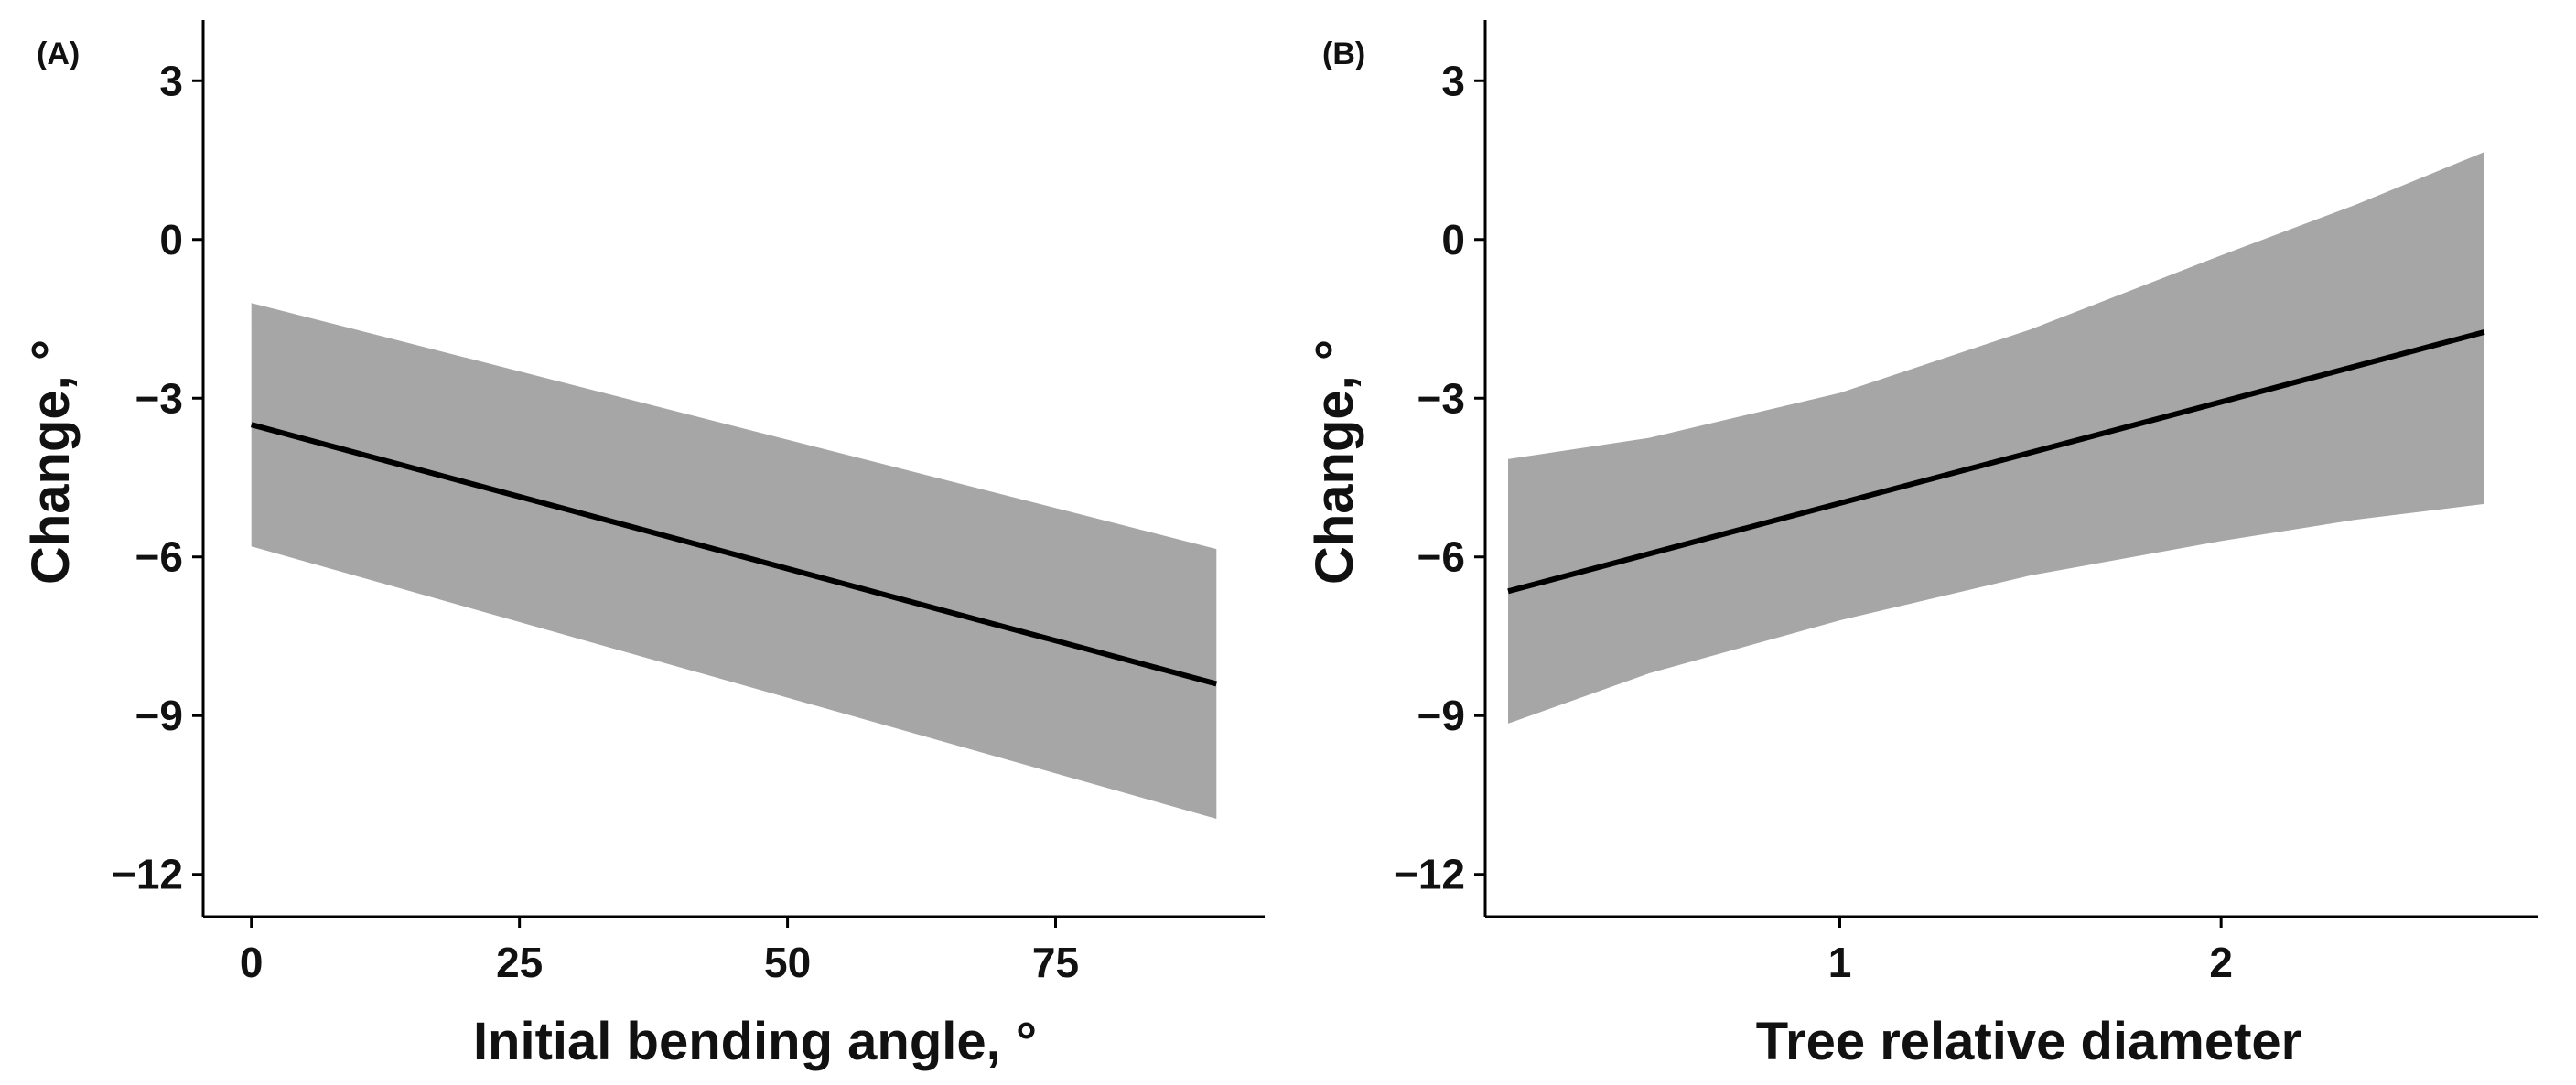 This screenshot has height=1085, width=2576. I want to click on x-tick-label: 75, so click(1055, 963).